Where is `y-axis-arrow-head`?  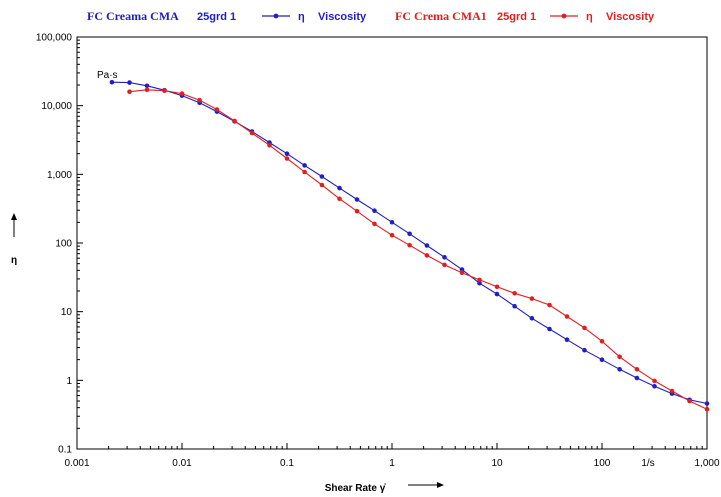 y-axis-arrow-head is located at coordinates (14, 216).